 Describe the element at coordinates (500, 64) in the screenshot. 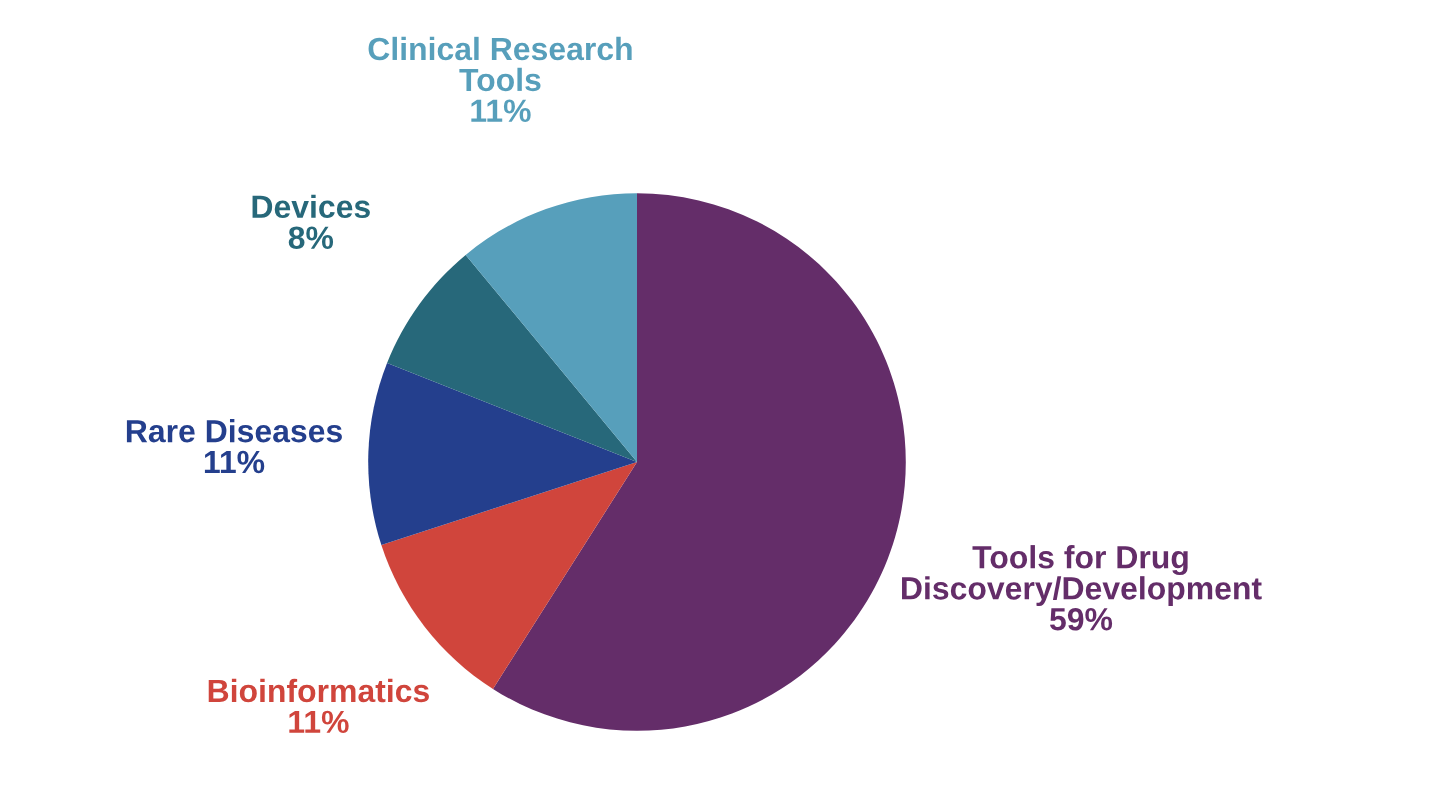

I see `slice-label: Clinical Research Tools` at that location.